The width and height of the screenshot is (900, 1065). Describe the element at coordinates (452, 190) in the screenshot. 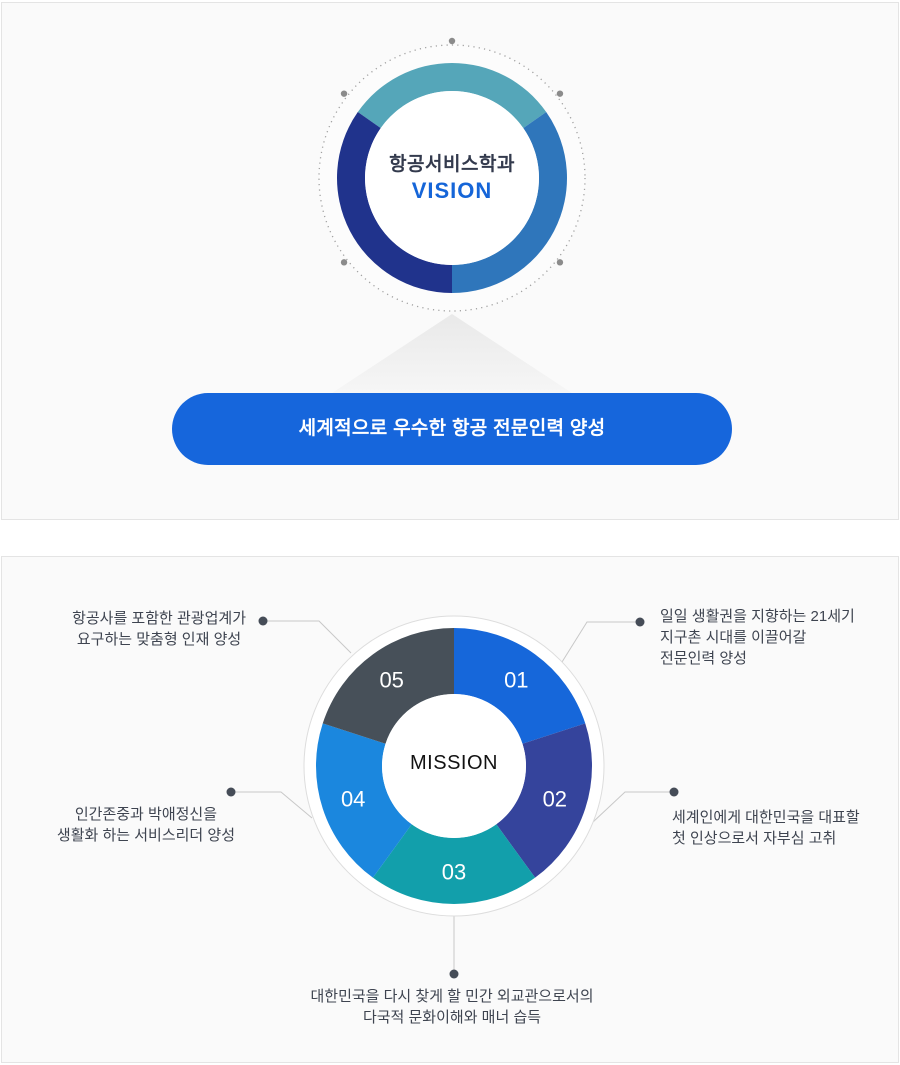

I see `vision-title: VISION` at that location.